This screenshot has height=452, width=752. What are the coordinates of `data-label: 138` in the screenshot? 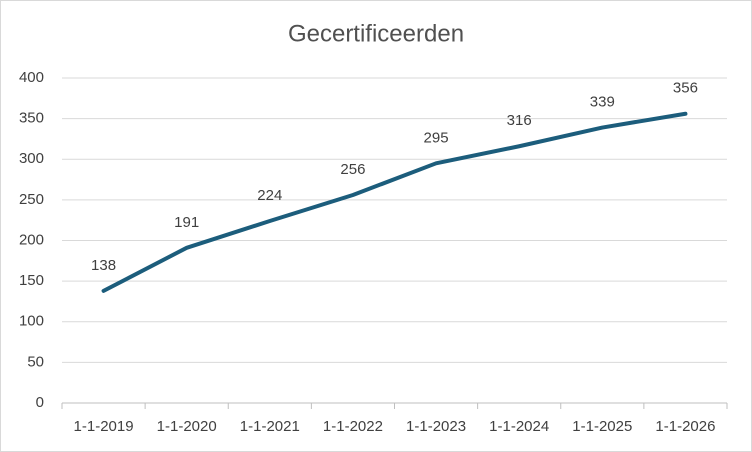 It's located at (103, 265).